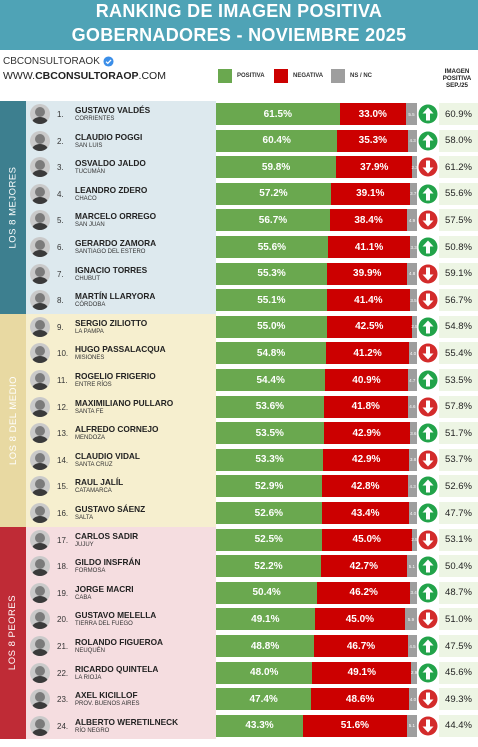  What do you see at coordinates (93, 385) in the screenshot?
I see `province-name: ENTRE RÍOS` at bounding box center [93, 385].